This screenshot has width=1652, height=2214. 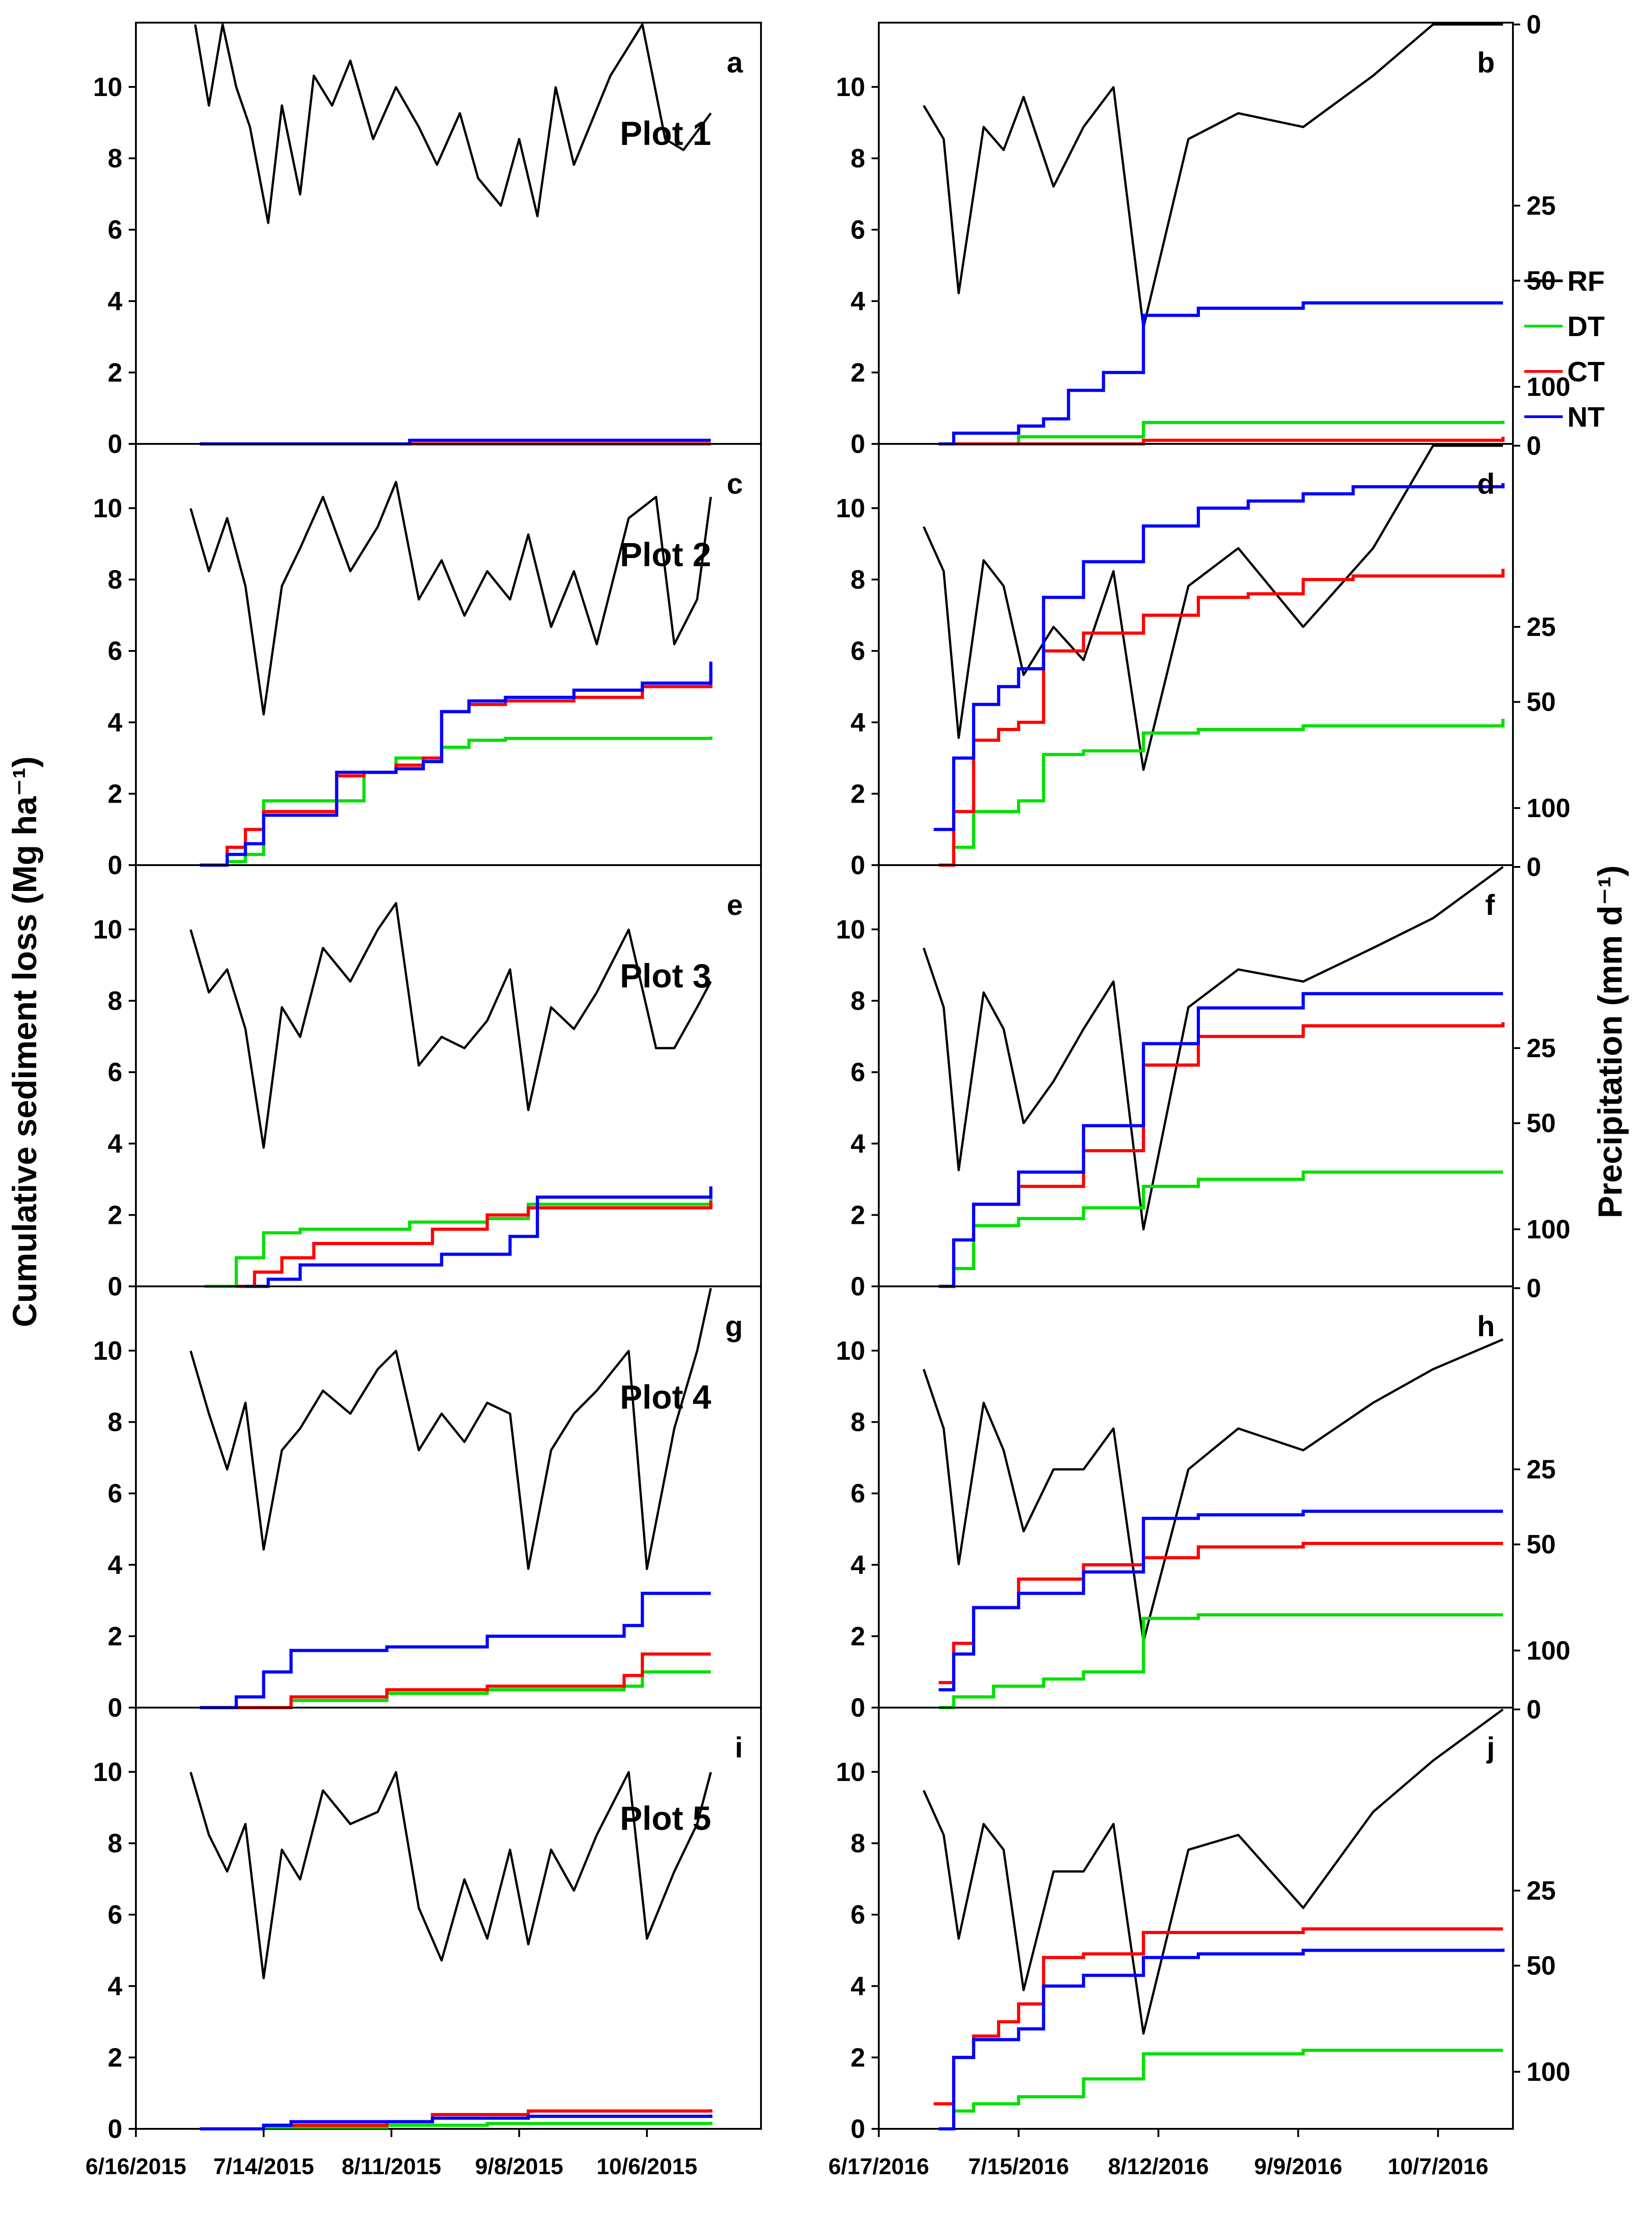 I want to click on panel-c: 0 2 4 6 8 10 c Plot 2, so click(x=428, y=661).